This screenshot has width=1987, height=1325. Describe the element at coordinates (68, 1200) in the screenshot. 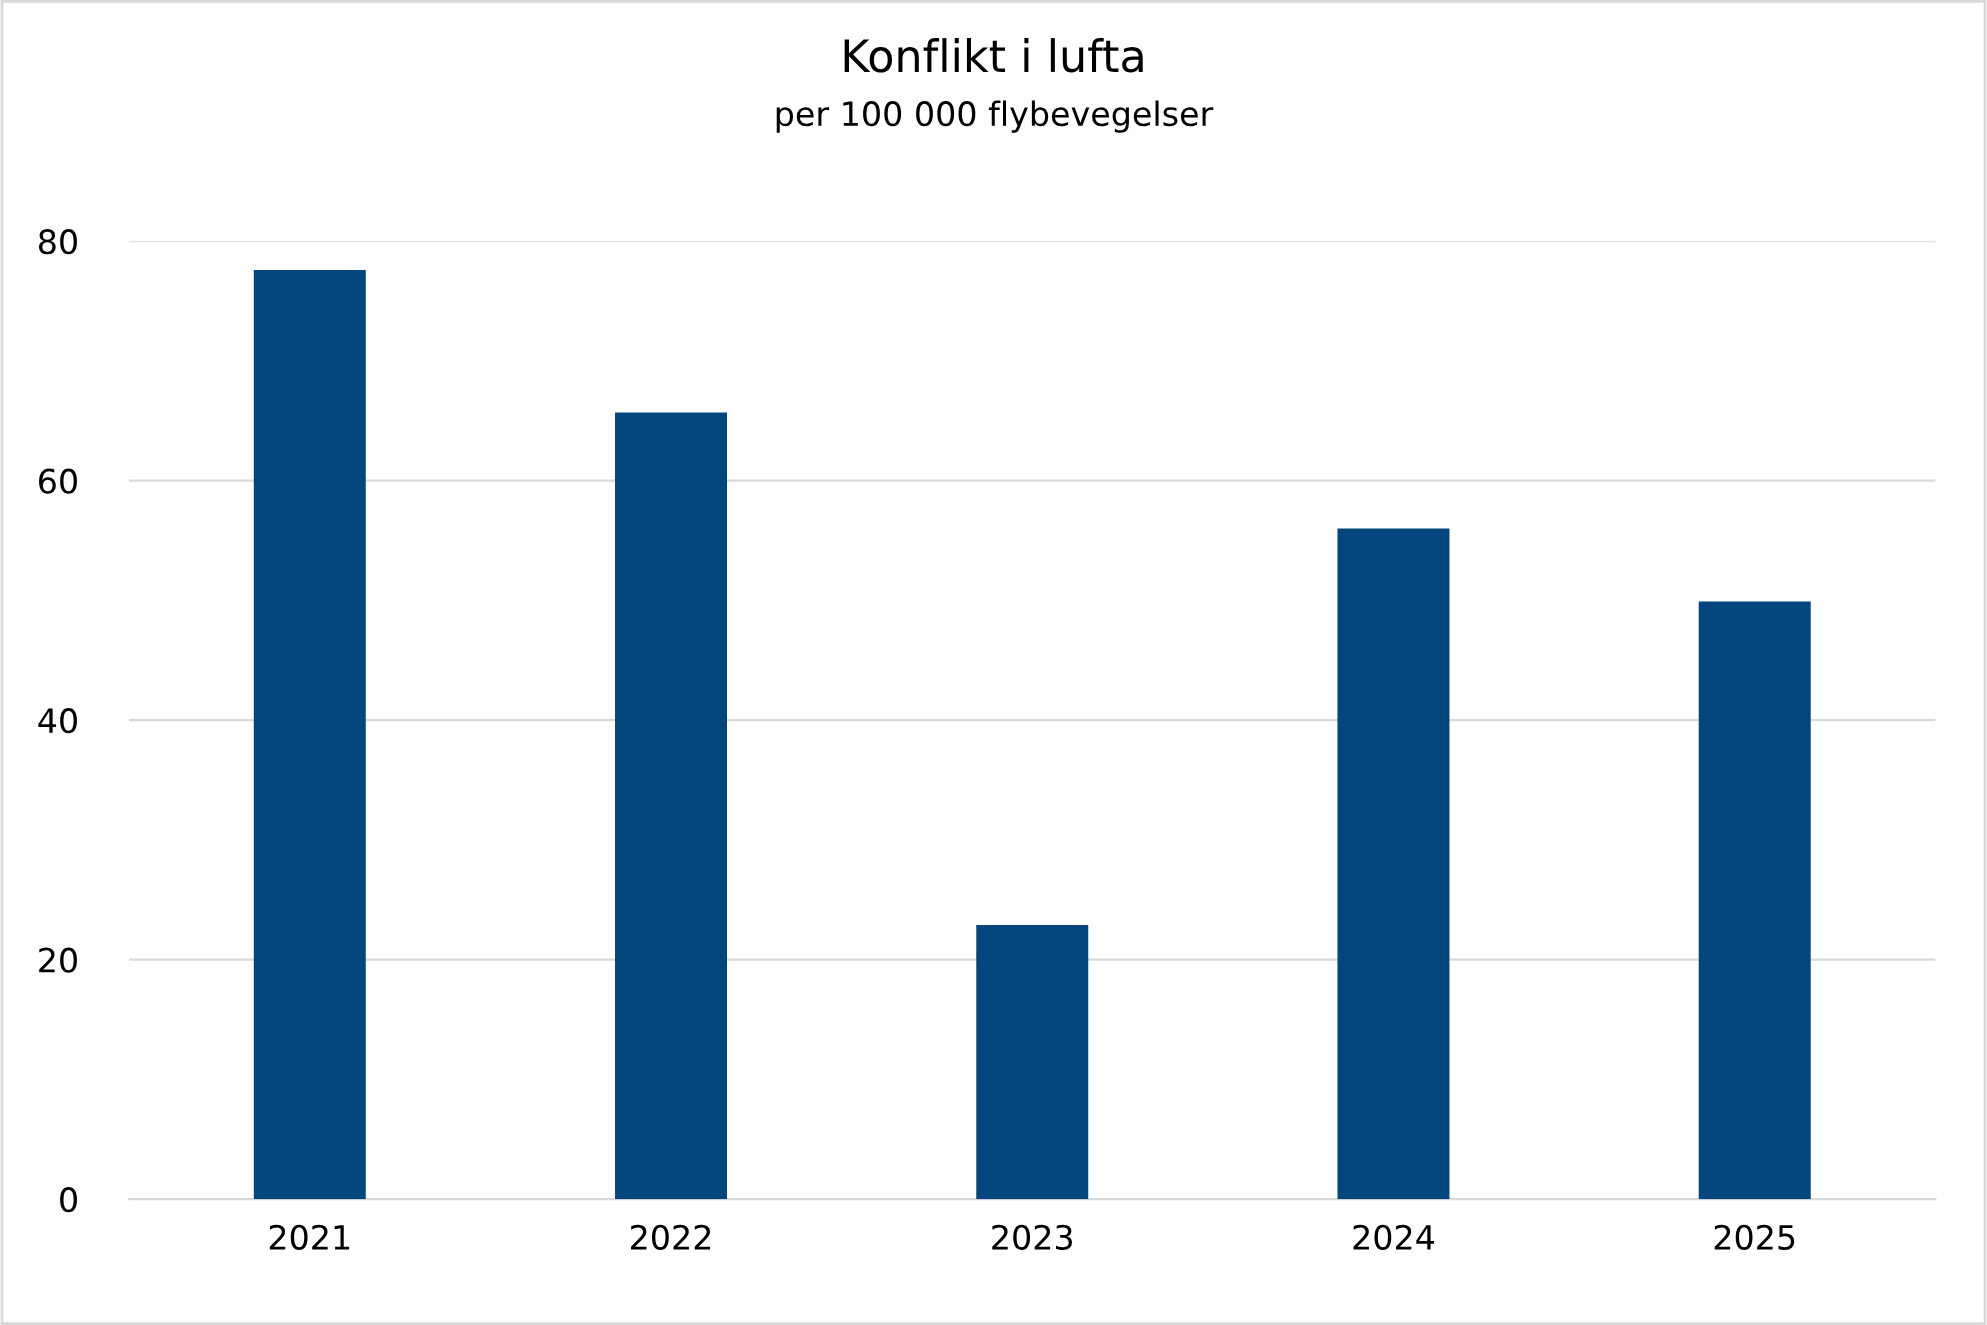

I see `y-tick-label: 0` at that location.